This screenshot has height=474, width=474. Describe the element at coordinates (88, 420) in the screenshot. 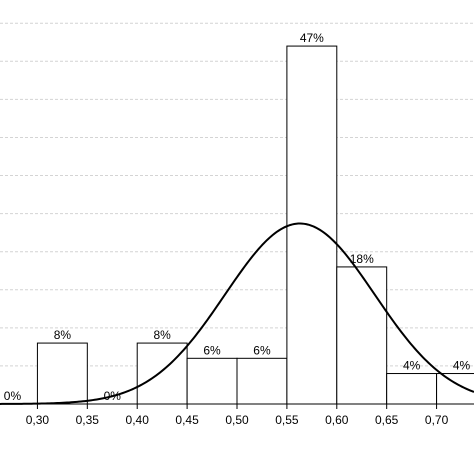

I see `x-tick-label-1: 0,35` at that location.